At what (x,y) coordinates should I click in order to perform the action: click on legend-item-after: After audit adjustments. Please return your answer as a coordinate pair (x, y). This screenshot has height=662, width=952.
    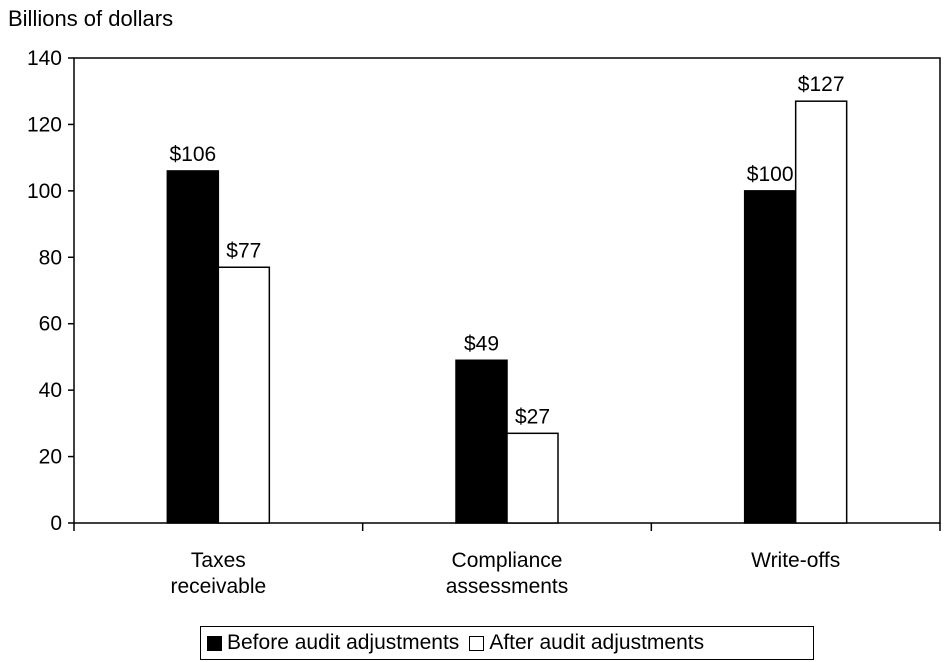
    Looking at the image, I should click on (581, 643).